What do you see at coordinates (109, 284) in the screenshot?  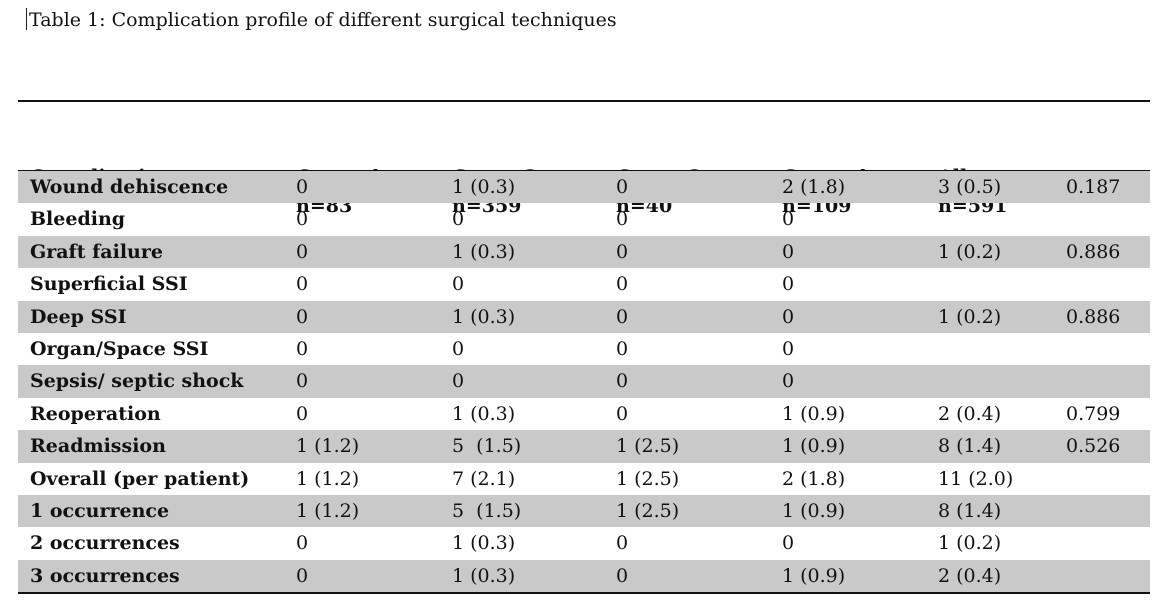 I see `row-label: Superficial SSI` at bounding box center [109, 284].